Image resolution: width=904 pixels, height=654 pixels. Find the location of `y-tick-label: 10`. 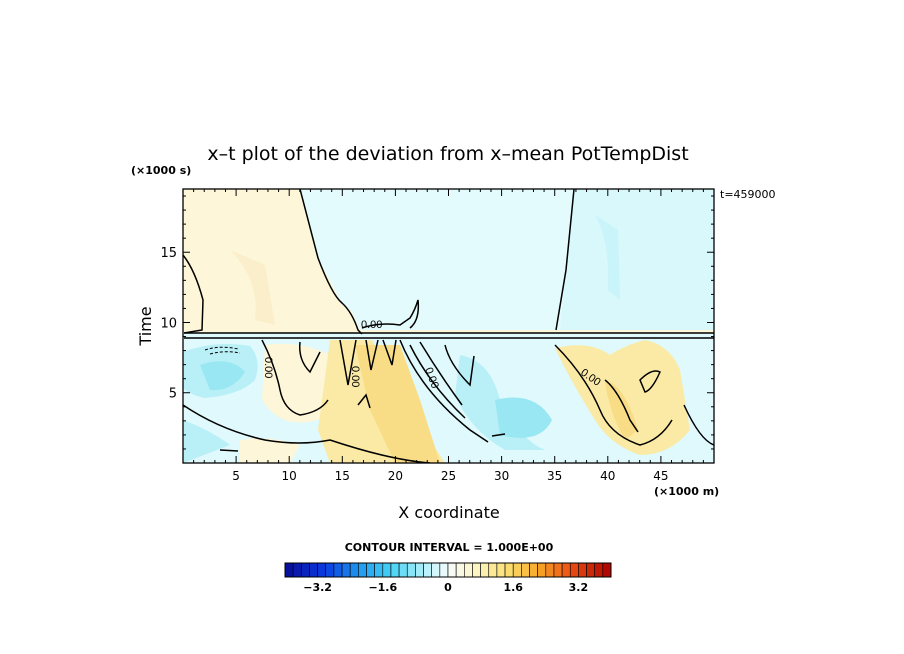

y-tick-label: 10 is located at coordinates (168, 323).